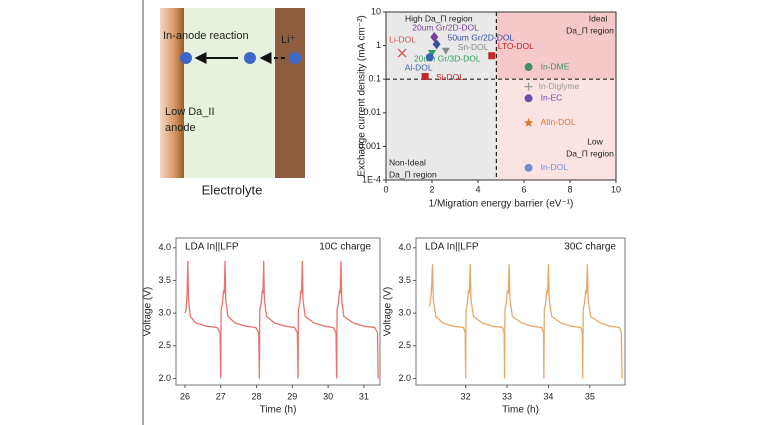 Image resolution: width=768 pixels, height=425 pixels. What do you see at coordinates (292, 396) in the screenshot?
I see `x-tick-label: 29` at bounding box center [292, 396].